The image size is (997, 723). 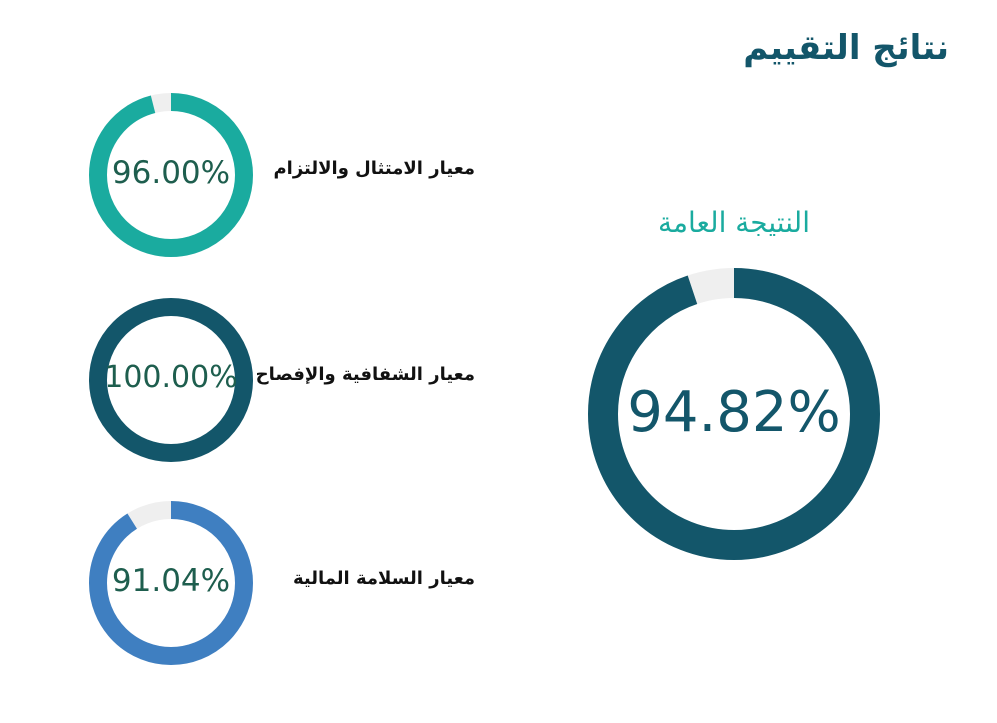 I want to click on compliance-value: 96.00%, so click(x=171, y=173).